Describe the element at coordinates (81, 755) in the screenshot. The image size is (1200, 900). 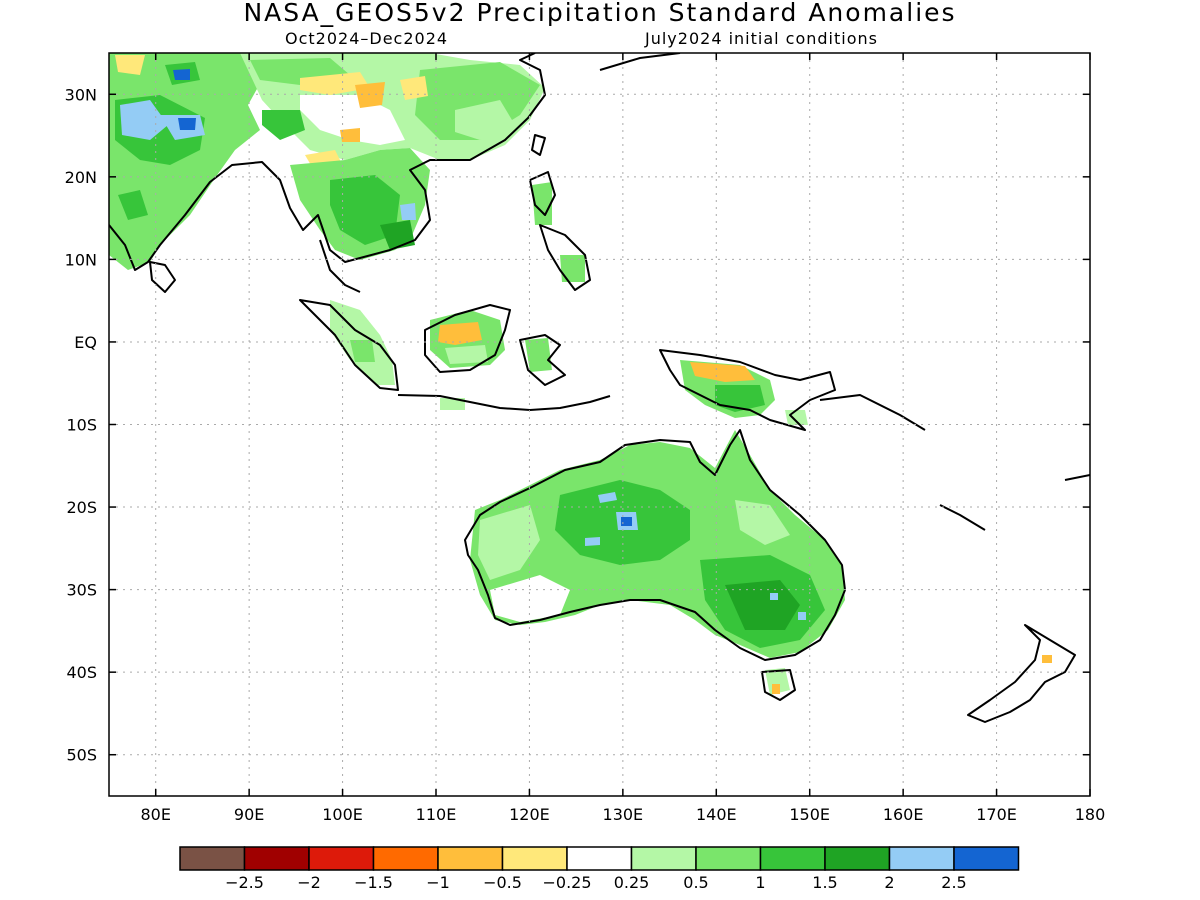
I see `lat-label: 50S` at that location.